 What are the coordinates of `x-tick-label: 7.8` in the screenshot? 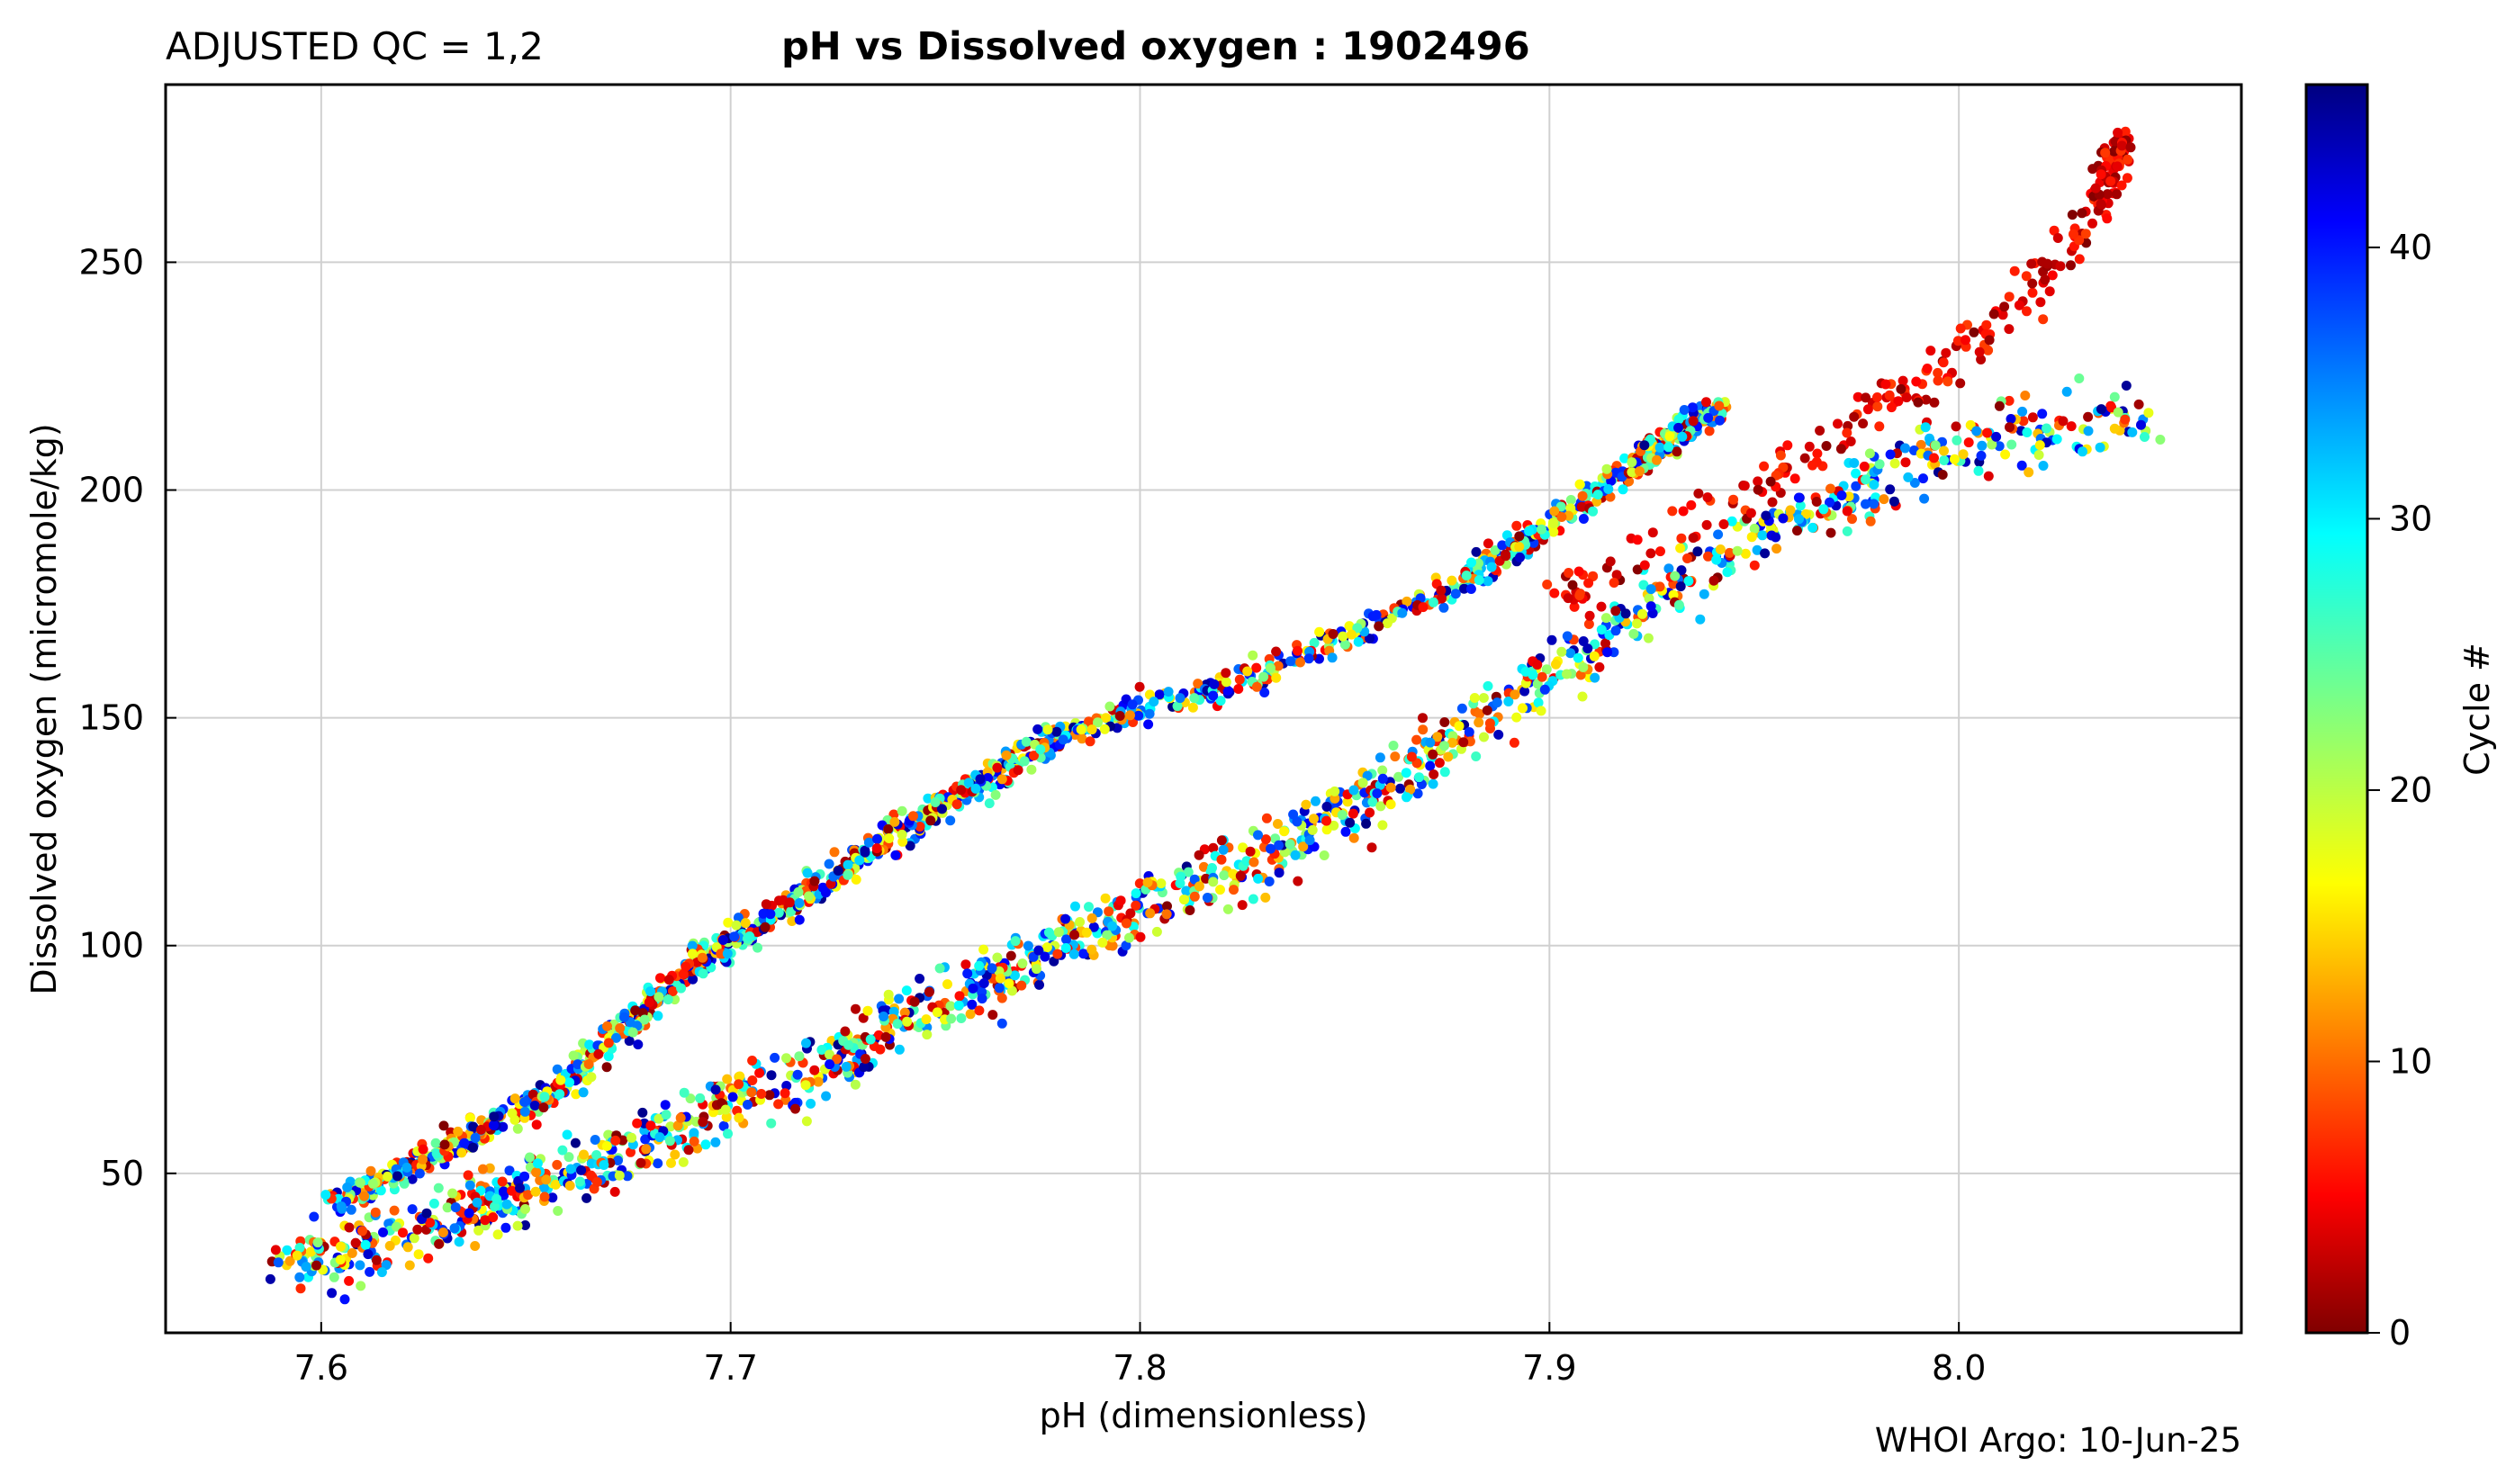 It's located at (1140, 1368).